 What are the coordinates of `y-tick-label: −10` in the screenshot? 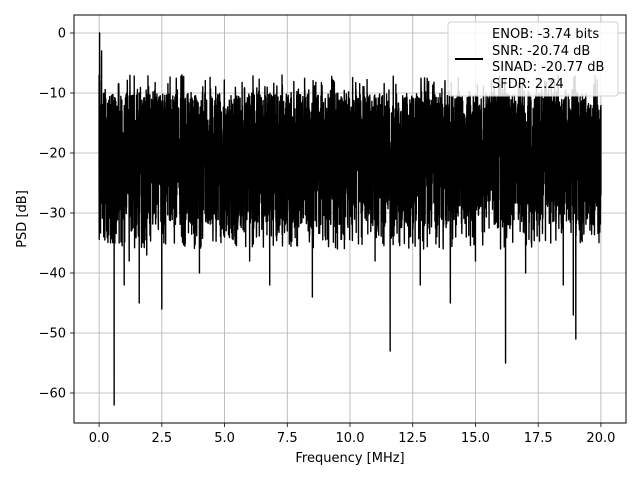 It's located at (52, 94).